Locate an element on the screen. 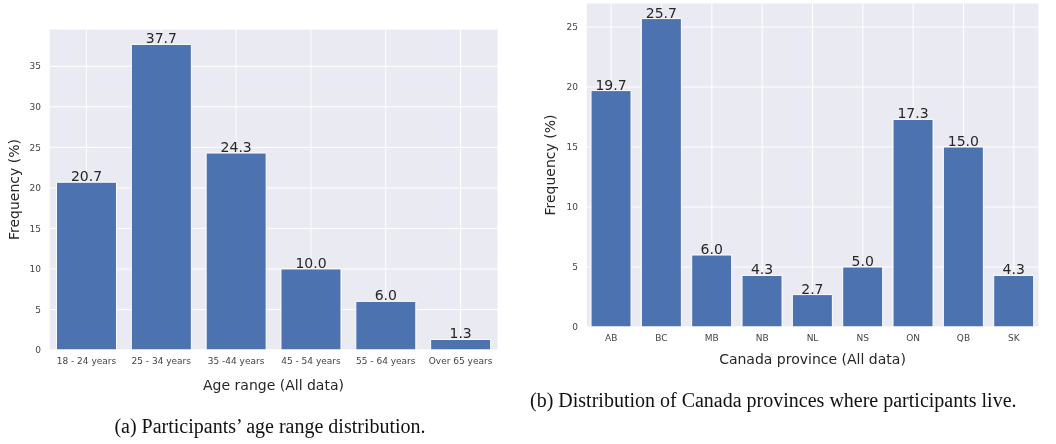 The width and height of the screenshot is (1056, 444). x-tick-label: 35 -44 years is located at coordinates (236, 361).